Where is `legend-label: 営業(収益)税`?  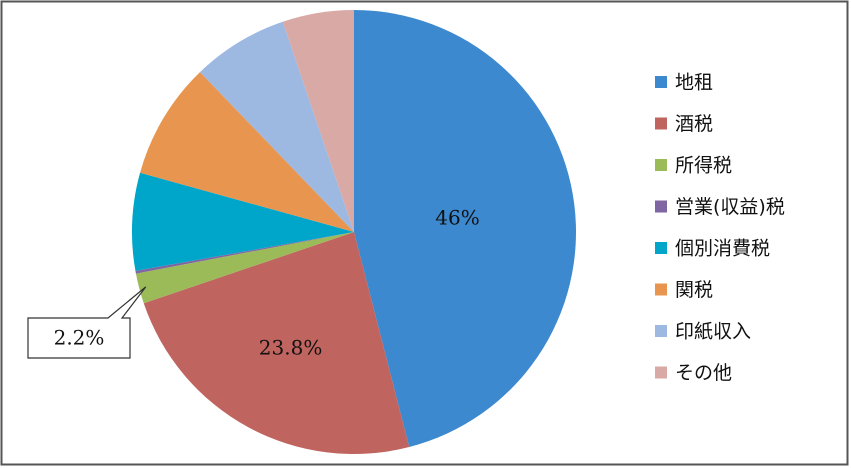 legend-label: 営業(収益)税 is located at coordinates (730, 207).